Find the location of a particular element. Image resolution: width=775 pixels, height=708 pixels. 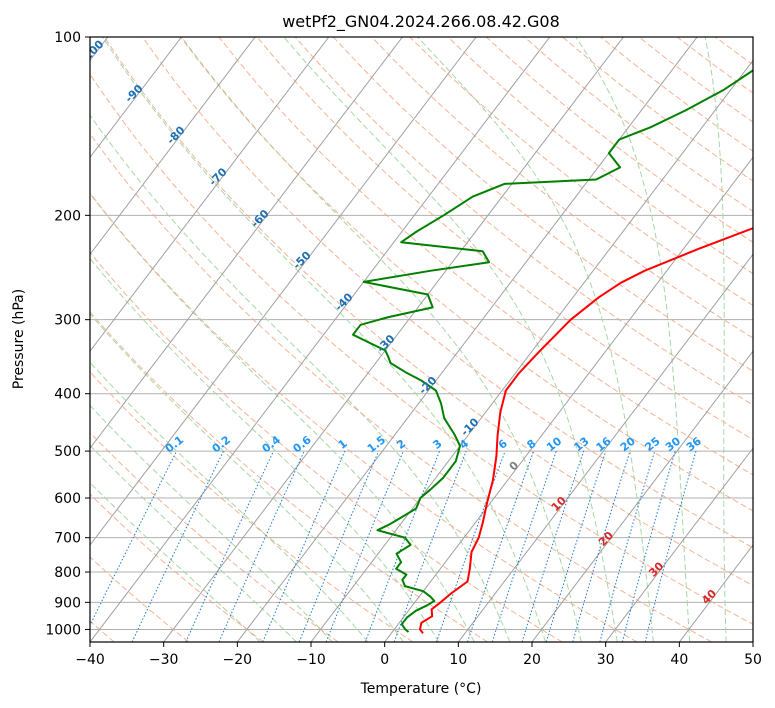

y-tick-label: 400 is located at coordinates (67, 395).